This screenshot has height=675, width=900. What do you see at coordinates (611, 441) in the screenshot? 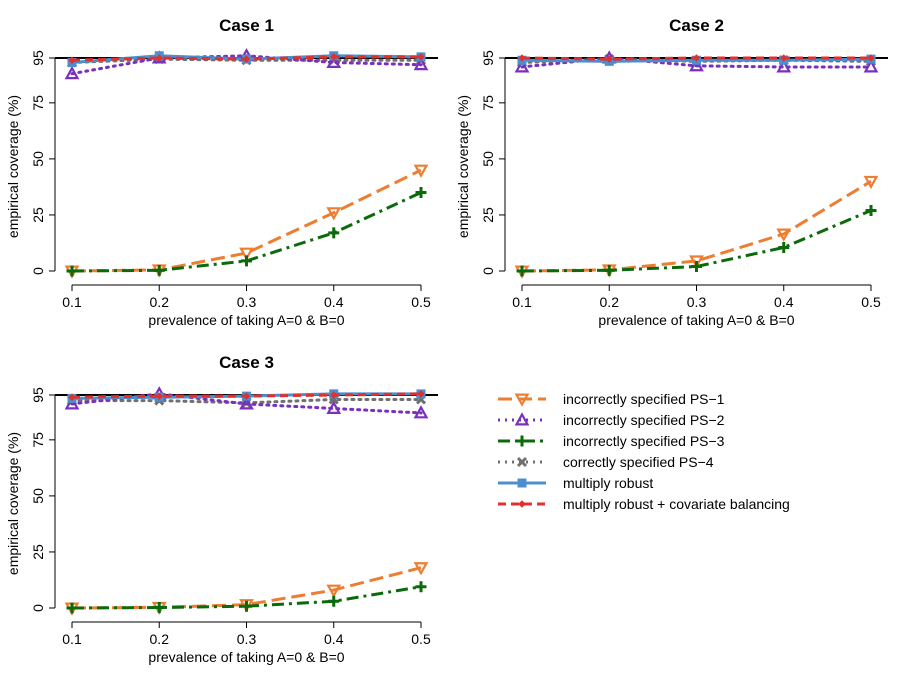
I see `legend-item: incorrectly specified PS−3` at bounding box center [611, 441].